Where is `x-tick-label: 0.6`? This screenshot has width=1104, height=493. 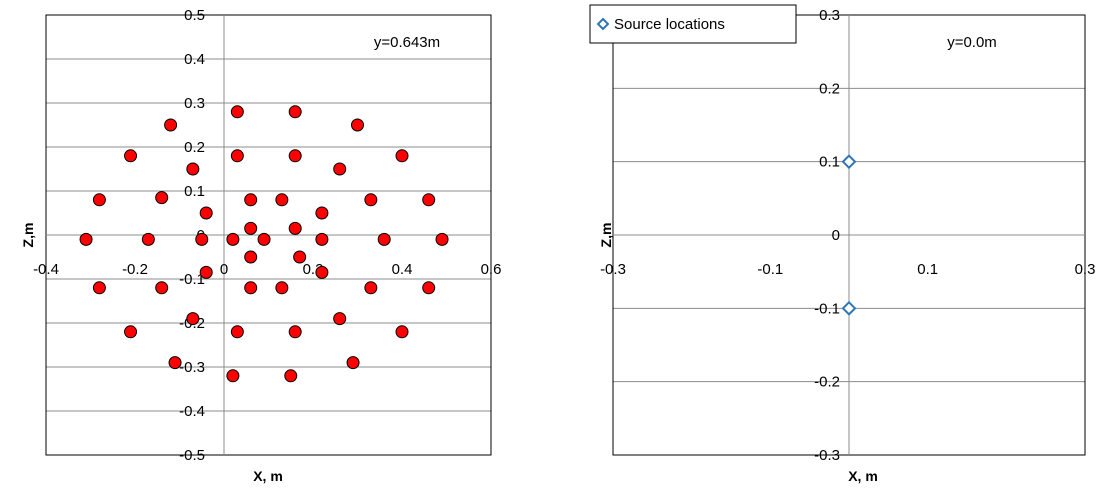 x-tick-label: 0.6 is located at coordinates (491, 269).